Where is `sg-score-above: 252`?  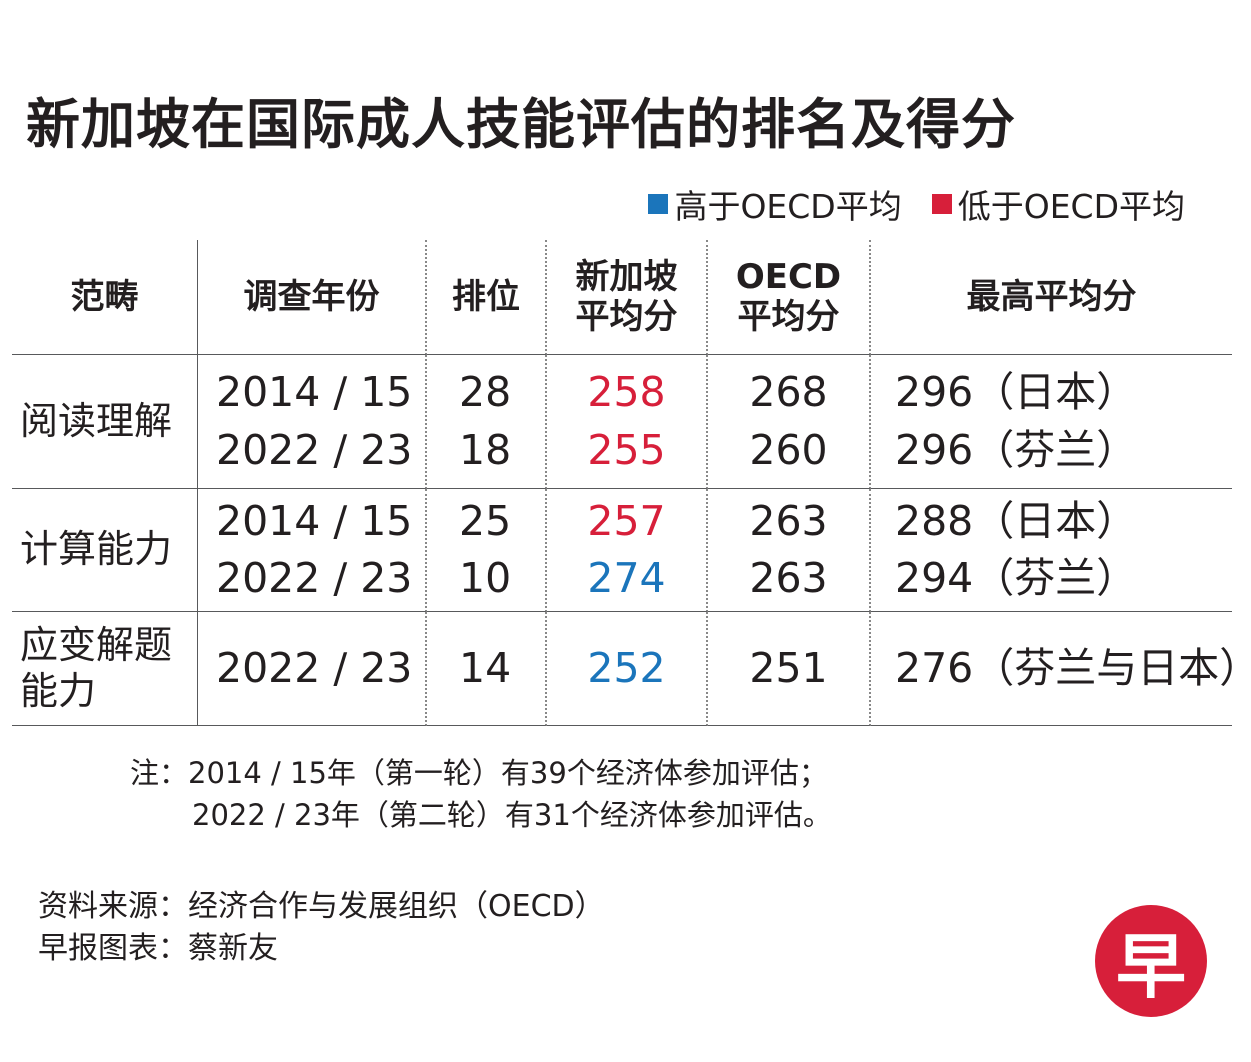
sg-score-above: 252 is located at coordinates (626, 667).